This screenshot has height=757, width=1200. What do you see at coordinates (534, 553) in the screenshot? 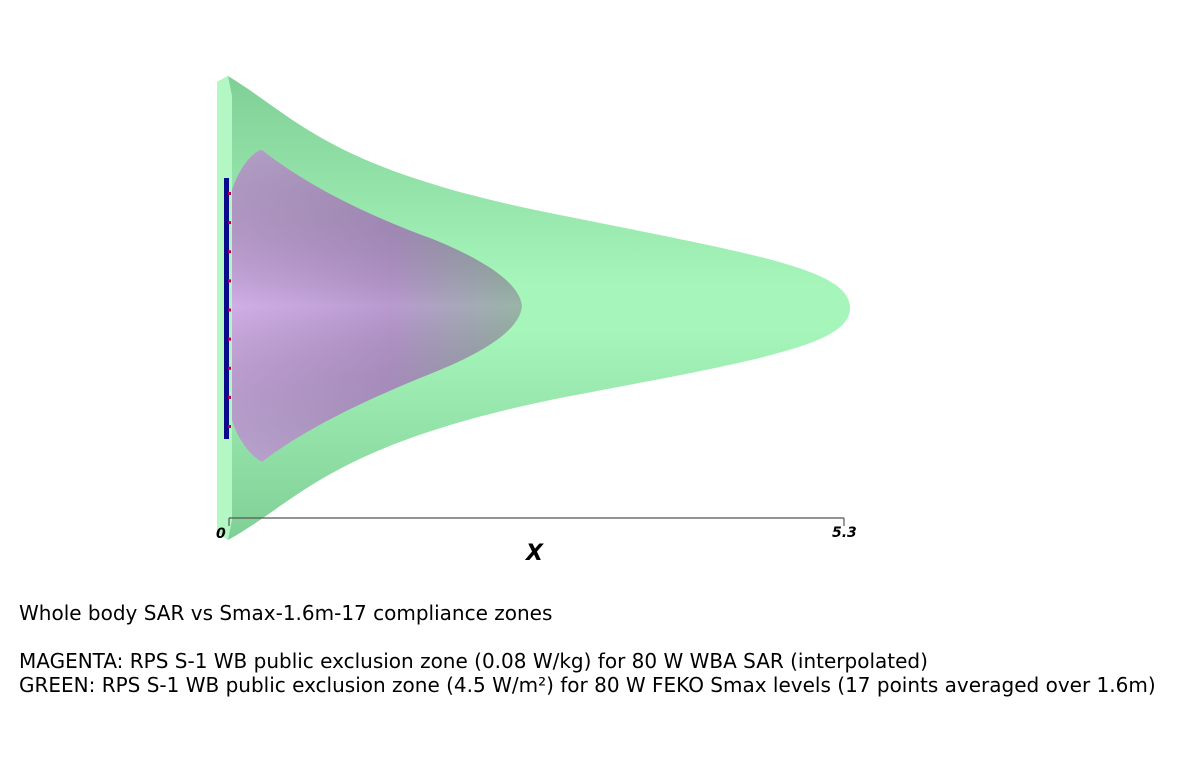
I see `x-axis-title: X` at bounding box center [534, 553].